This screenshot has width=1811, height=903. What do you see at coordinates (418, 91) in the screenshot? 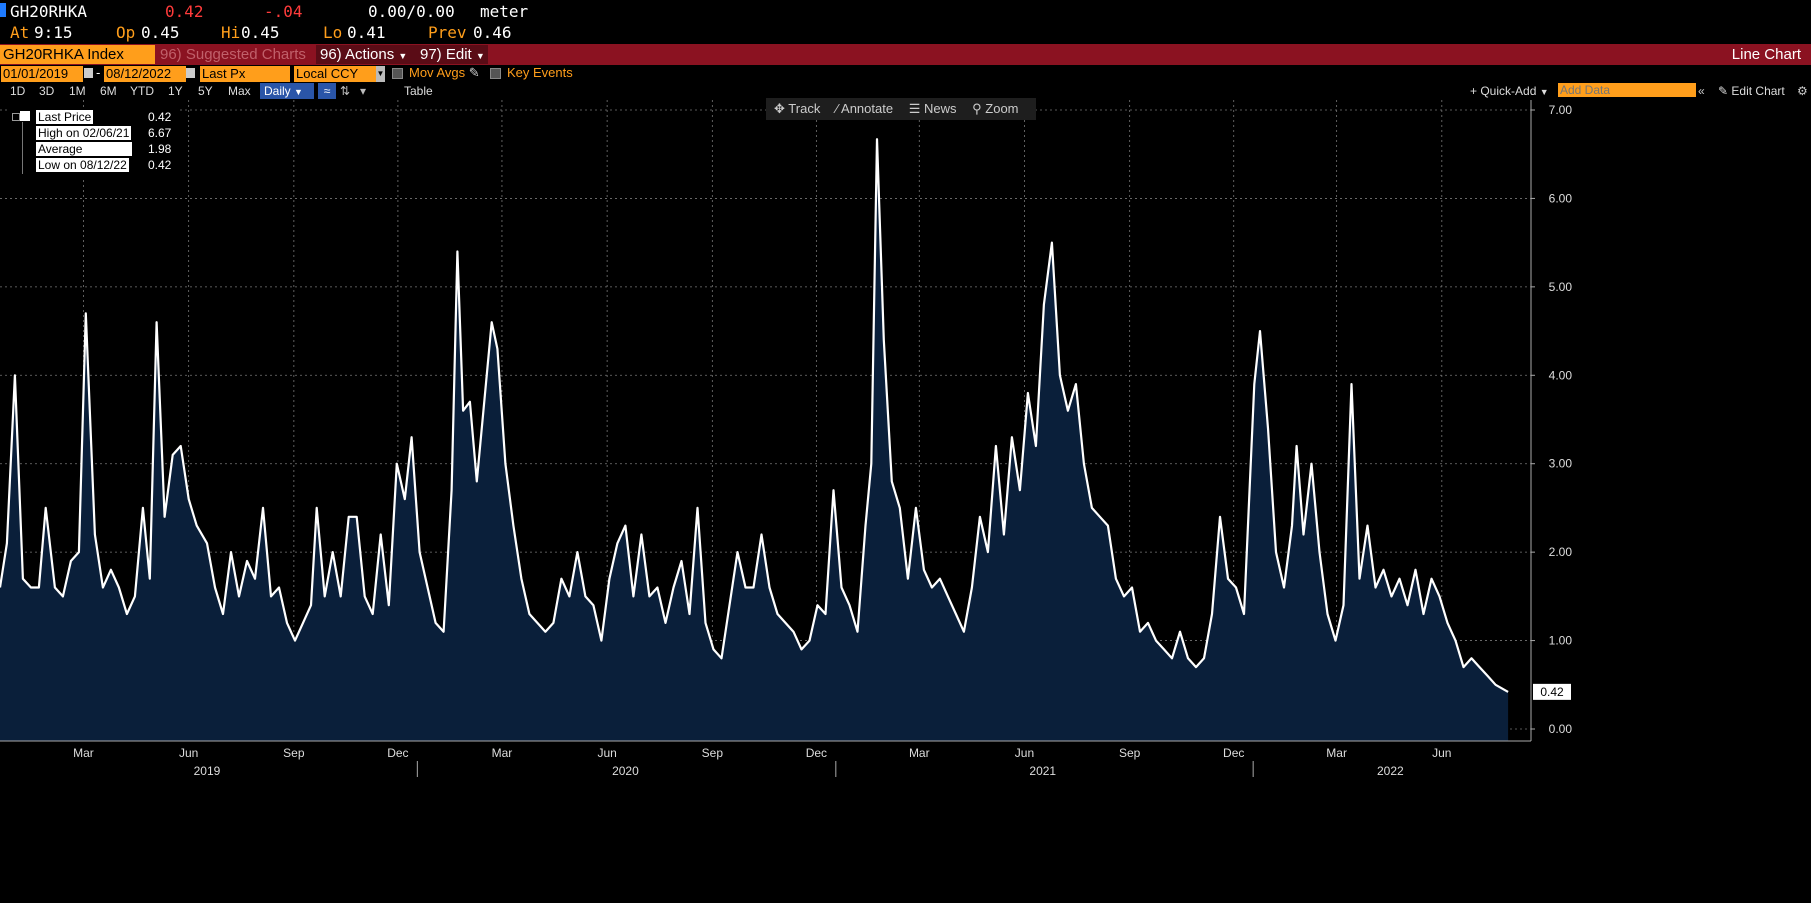
I see `table-button: Table` at bounding box center [418, 91].